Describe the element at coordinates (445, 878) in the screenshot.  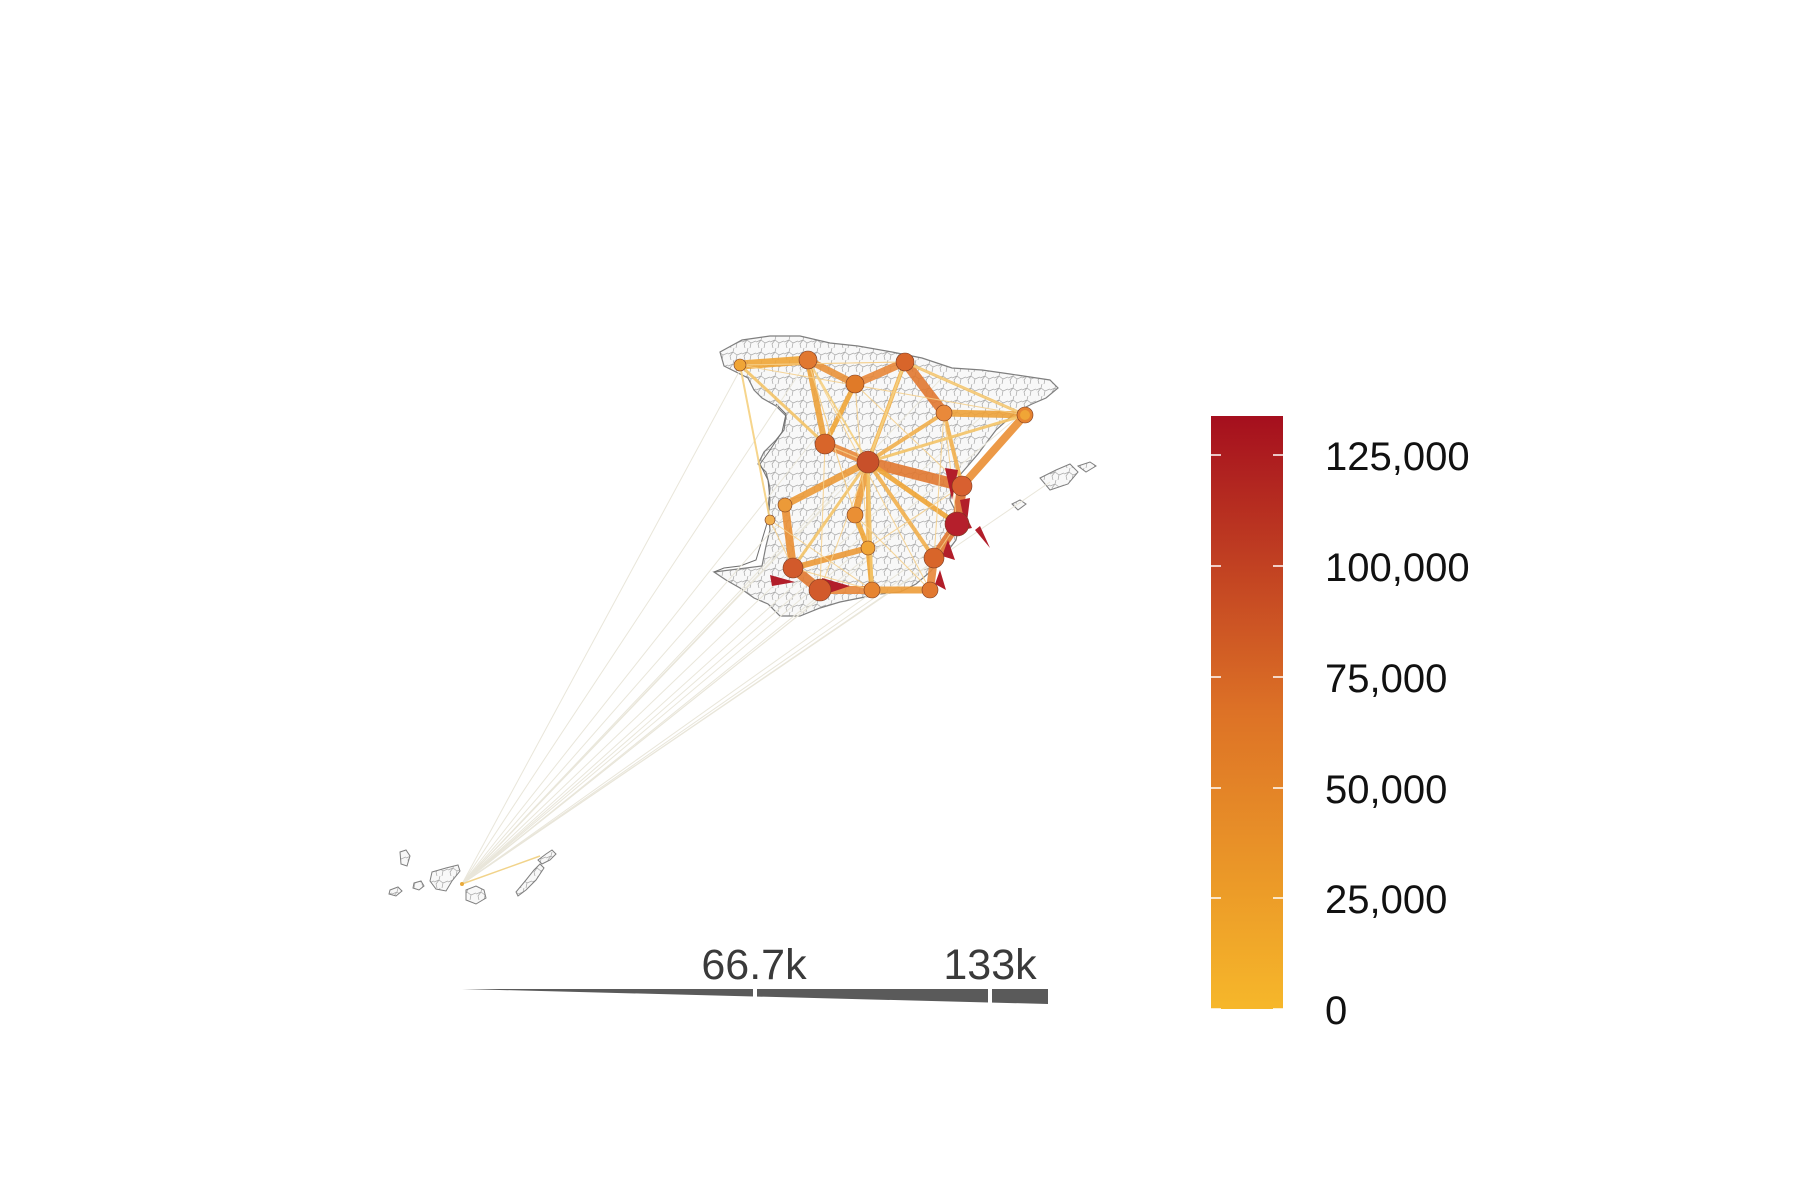
I see `island-tenerife` at that location.